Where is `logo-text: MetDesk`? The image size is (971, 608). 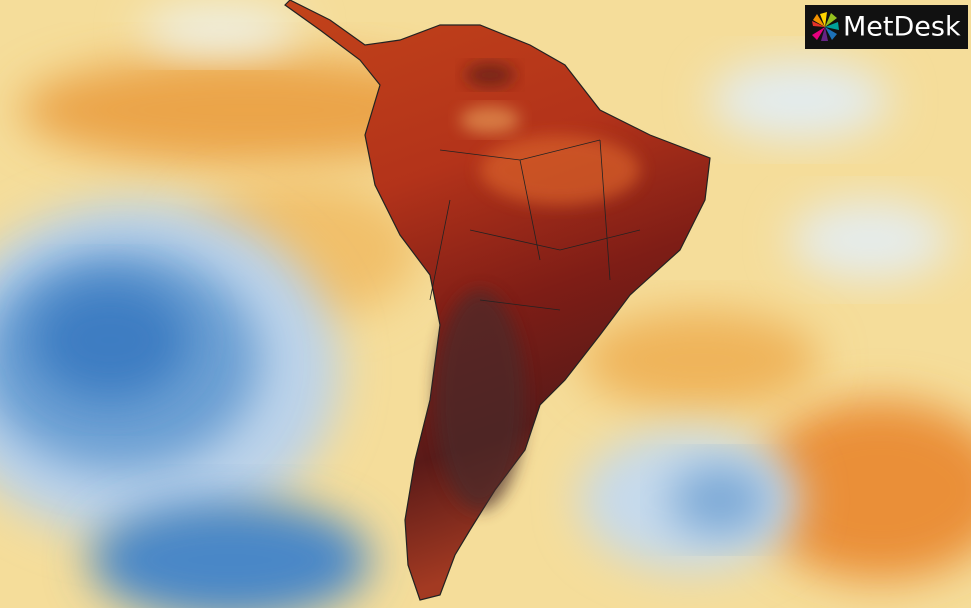 logo-text: MetDesk is located at coordinates (902, 27).